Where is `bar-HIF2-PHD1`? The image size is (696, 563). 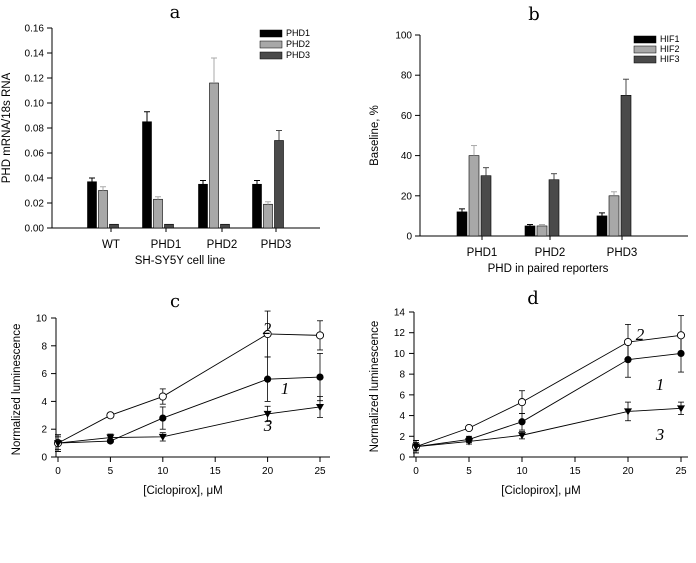 bar-HIF2-PHD1 is located at coordinates (474, 196).